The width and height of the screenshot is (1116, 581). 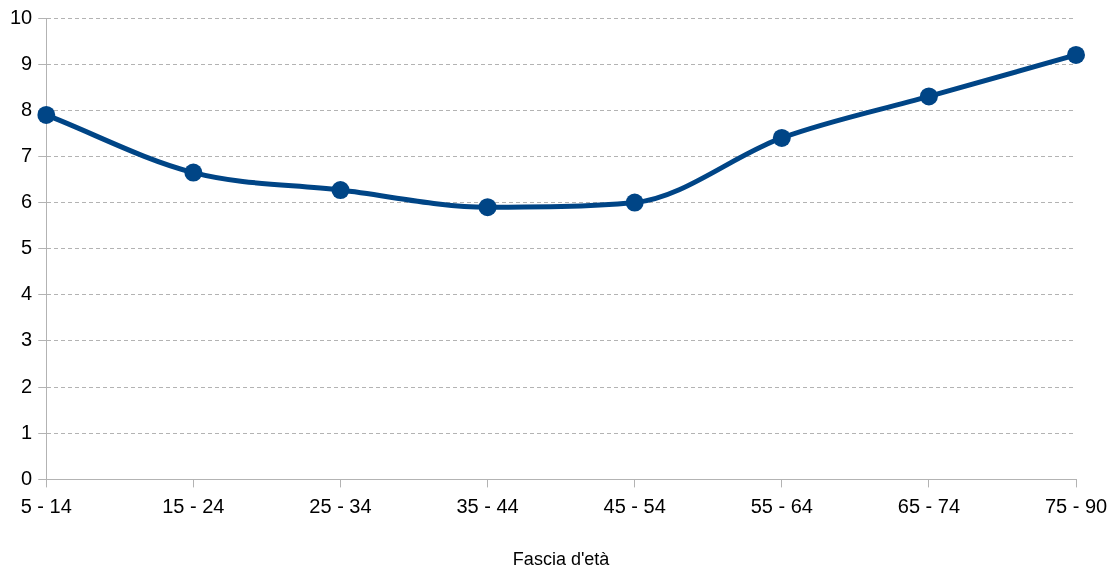 What do you see at coordinates (27, 108) in the screenshot?
I see `y-tick-label: 8` at bounding box center [27, 108].